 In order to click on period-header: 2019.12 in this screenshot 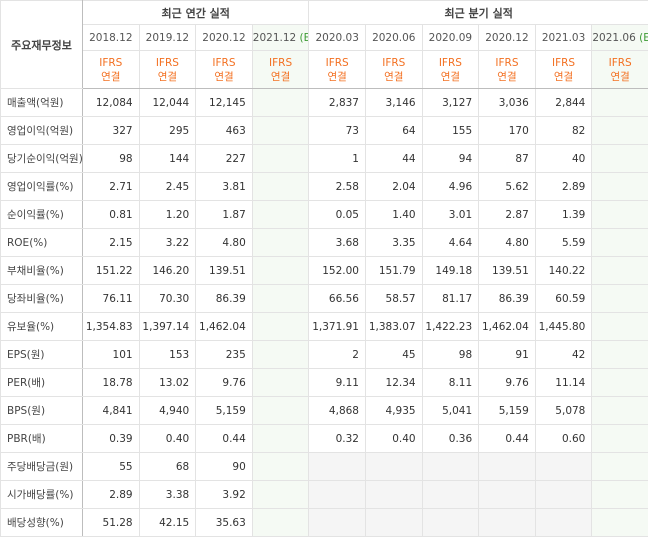, I will do `click(167, 37)`.